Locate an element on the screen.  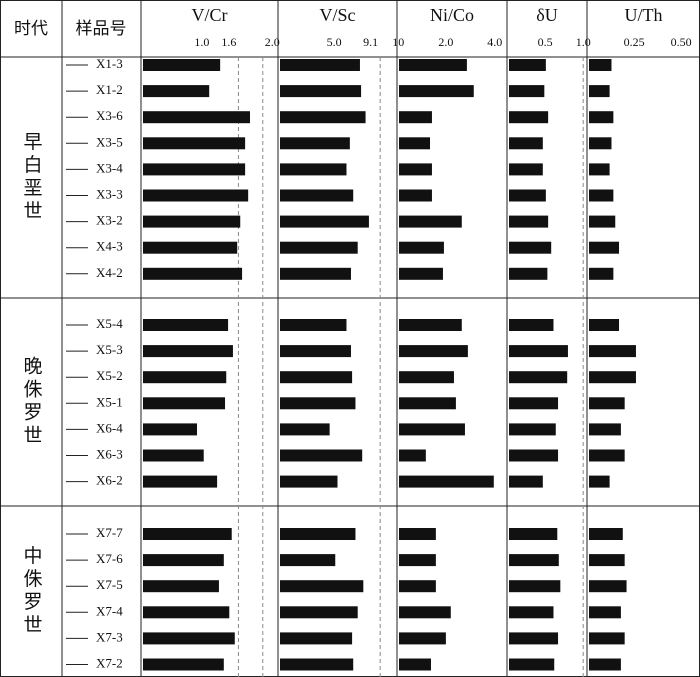
sample-label: X5-2 is located at coordinates (109, 375).